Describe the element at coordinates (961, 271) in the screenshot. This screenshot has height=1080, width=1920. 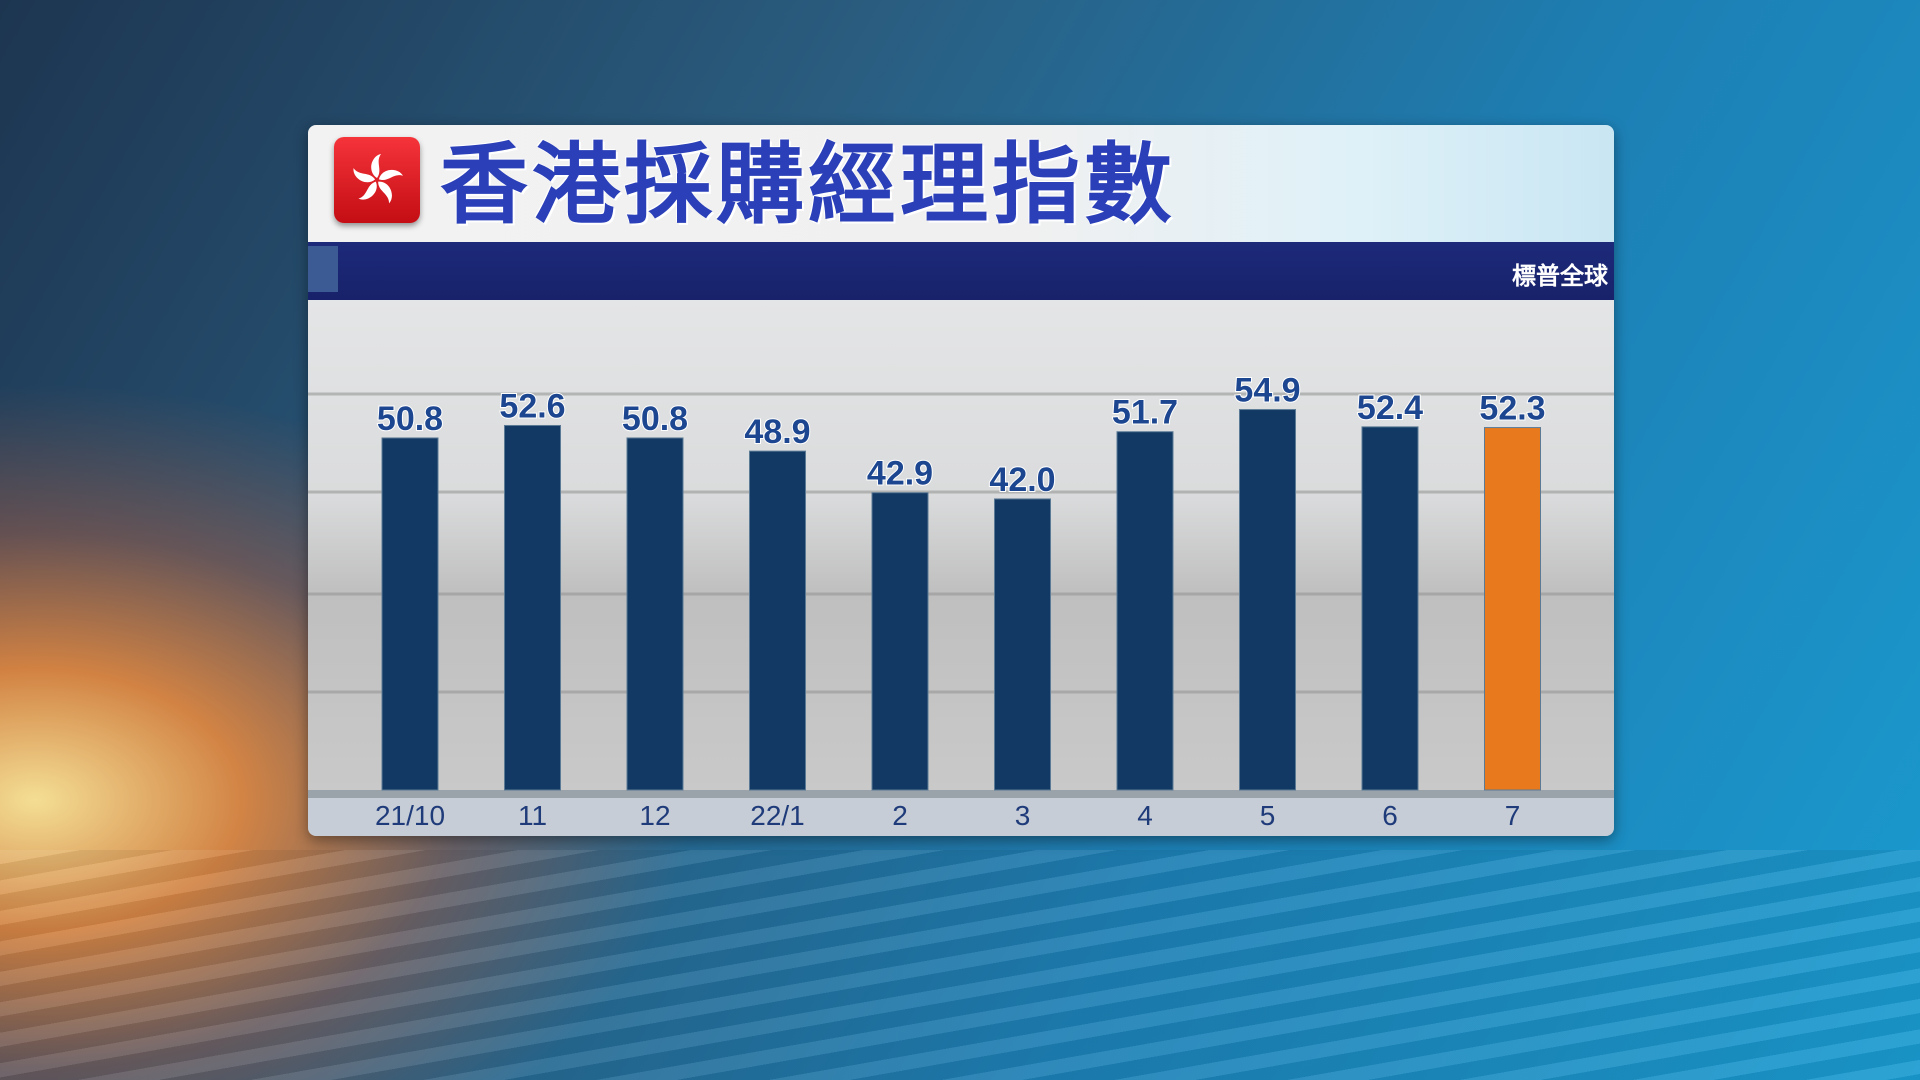
I see `source-bar: 標普全球` at that location.